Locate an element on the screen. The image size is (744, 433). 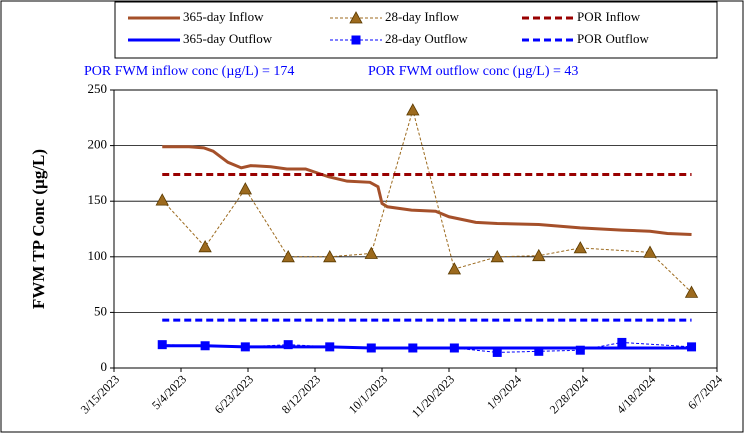
y-tick-label: 200 is located at coordinates (98, 144).